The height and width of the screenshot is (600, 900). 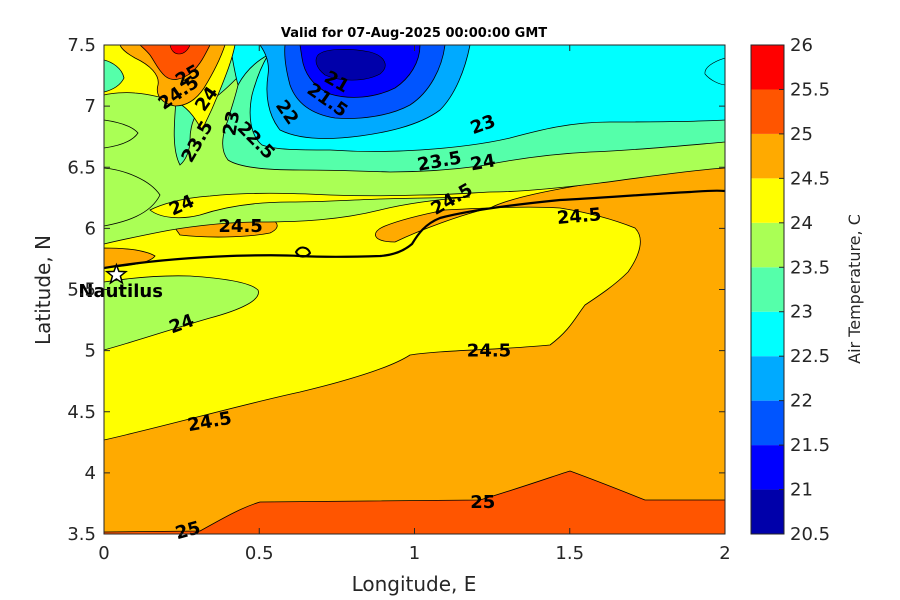 I want to click on colorbar-tick-label: 20.5, so click(x=810, y=534).